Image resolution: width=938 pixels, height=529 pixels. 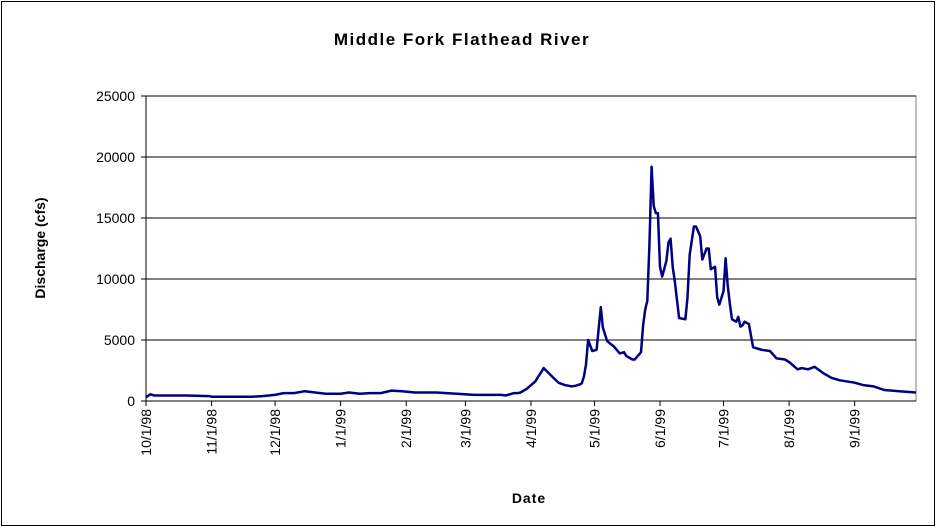 What do you see at coordinates (724, 428) in the screenshot?
I see `x-tick-label: 7/1/99` at bounding box center [724, 428].